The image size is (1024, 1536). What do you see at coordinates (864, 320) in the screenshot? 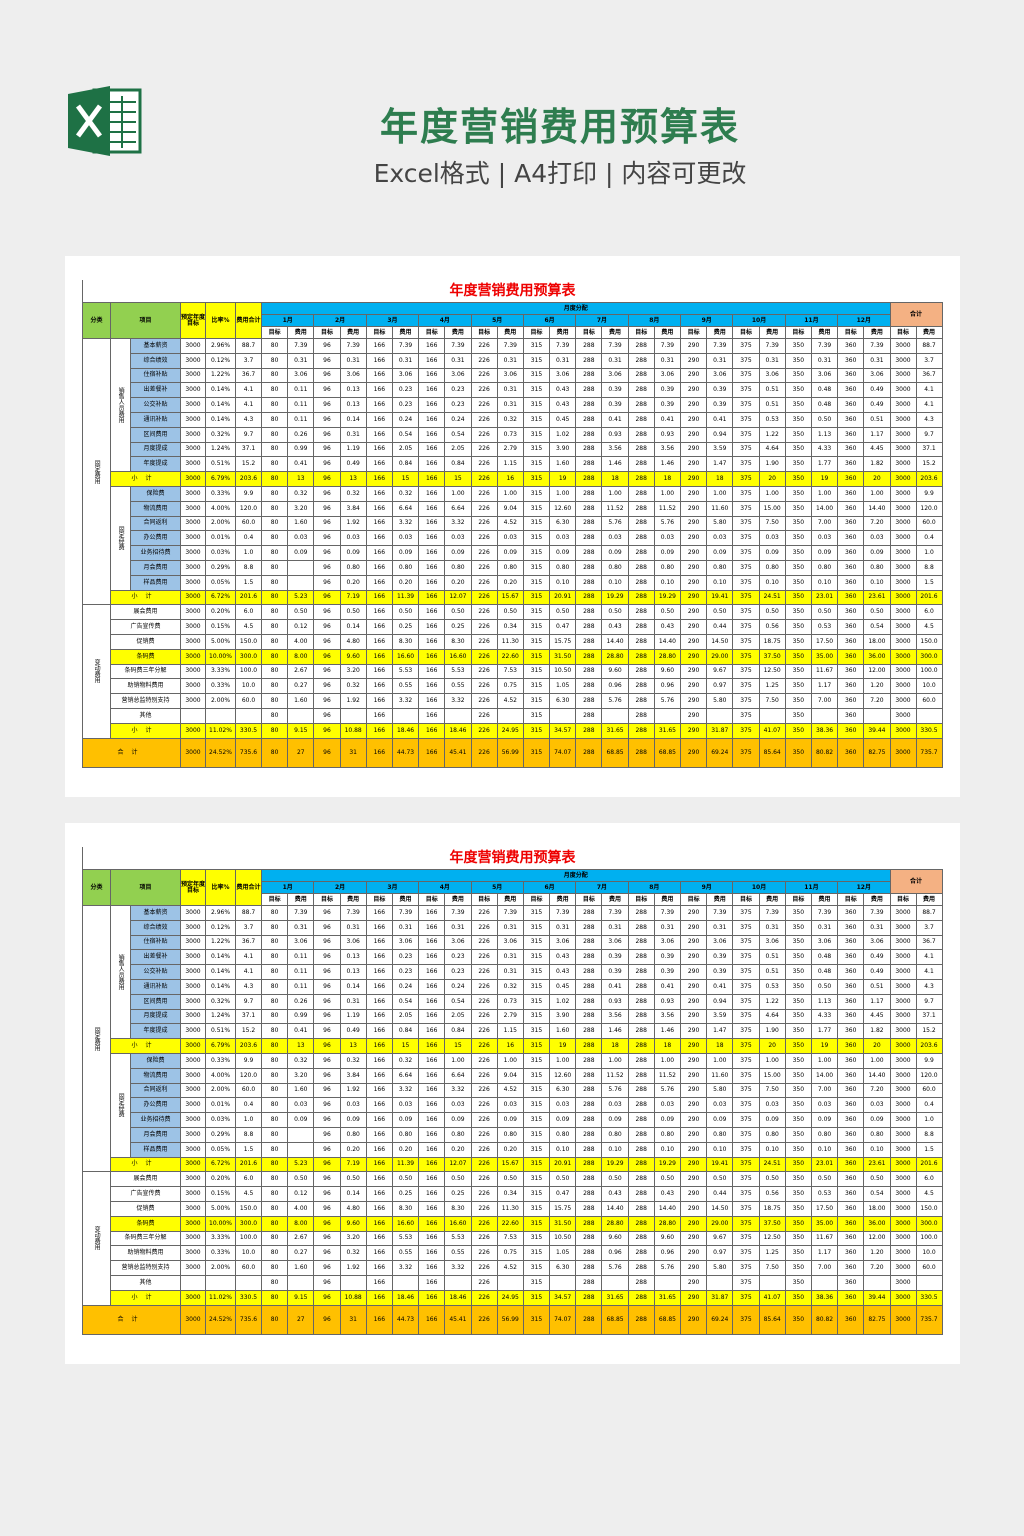
I see `cell: 12月` at bounding box center [864, 320].